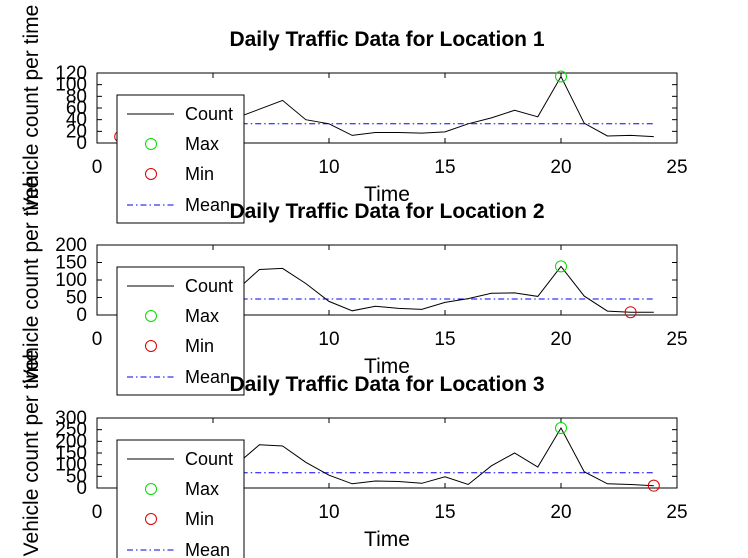 This screenshot has height=558, width=748. What do you see at coordinates (386, 211) in the screenshot?
I see `chart-title: Daily Traffic Data for Location 2` at bounding box center [386, 211].